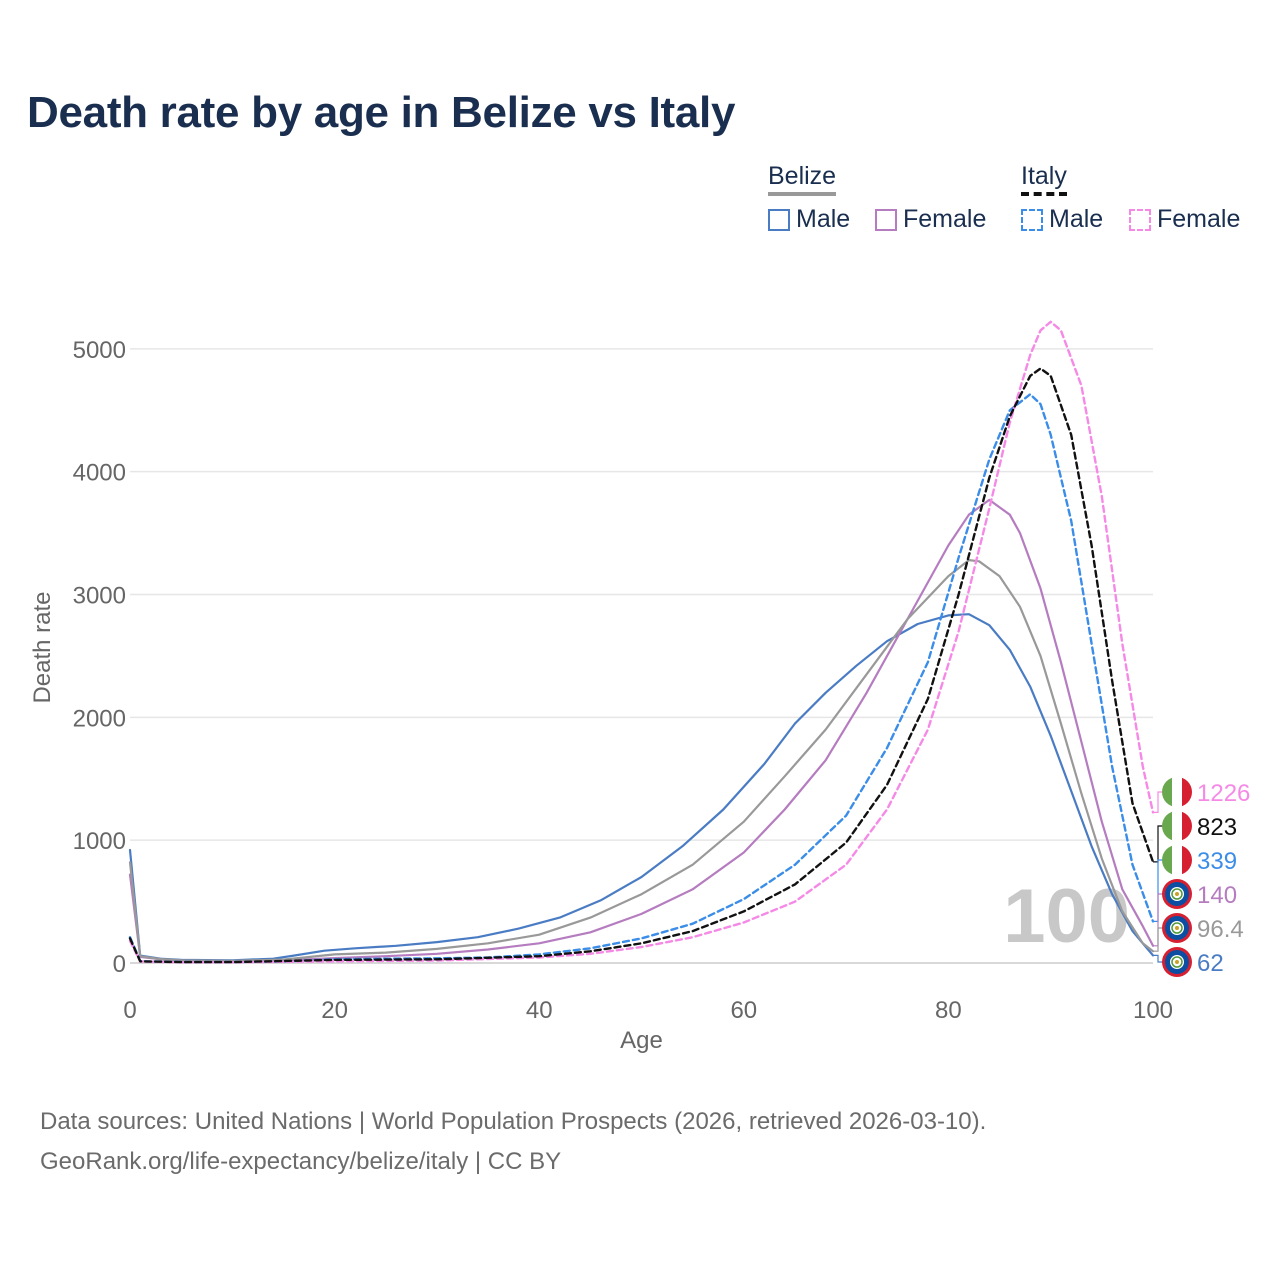 The height and width of the screenshot is (1280, 1280). I want to click on y-tick-label: 1000, so click(99, 841).